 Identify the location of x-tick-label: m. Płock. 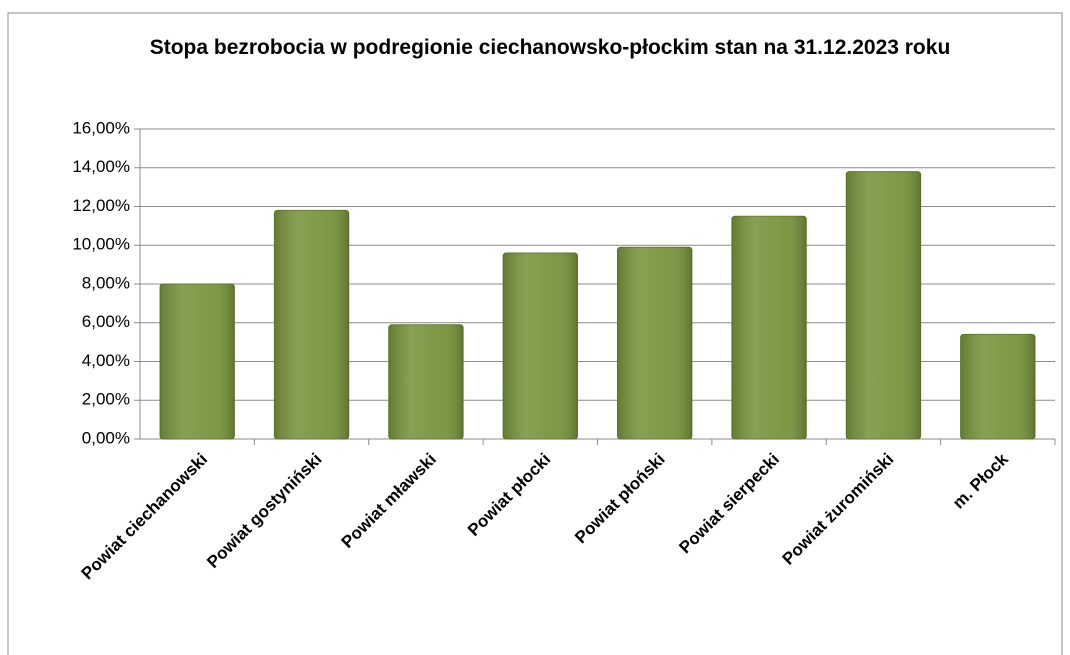
(980, 480).